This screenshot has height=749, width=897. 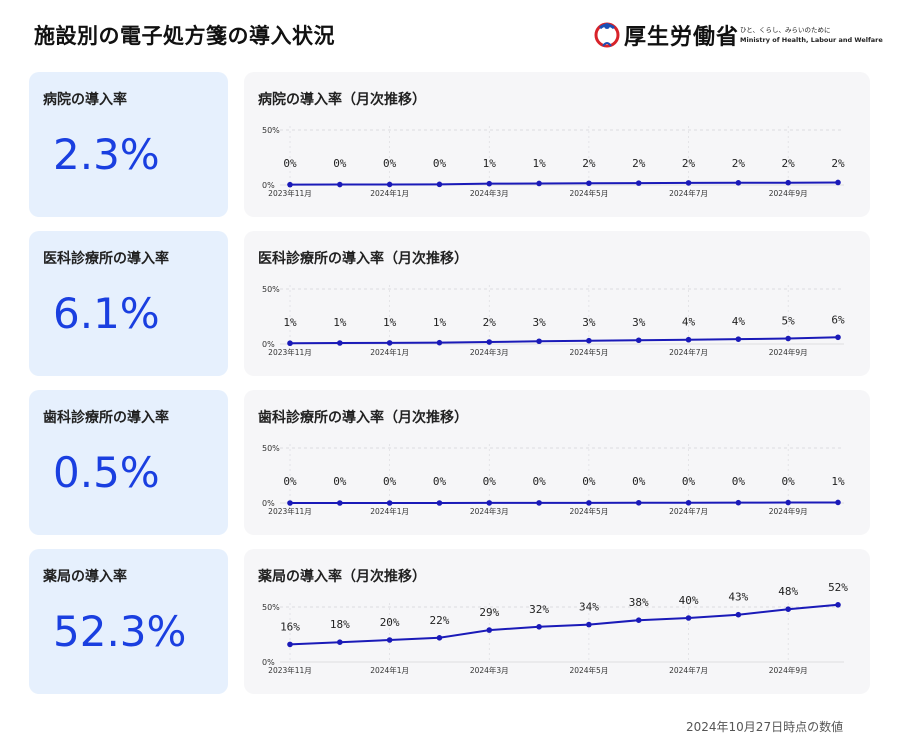 I want to click on data-label: 43%, so click(x=738, y=597).